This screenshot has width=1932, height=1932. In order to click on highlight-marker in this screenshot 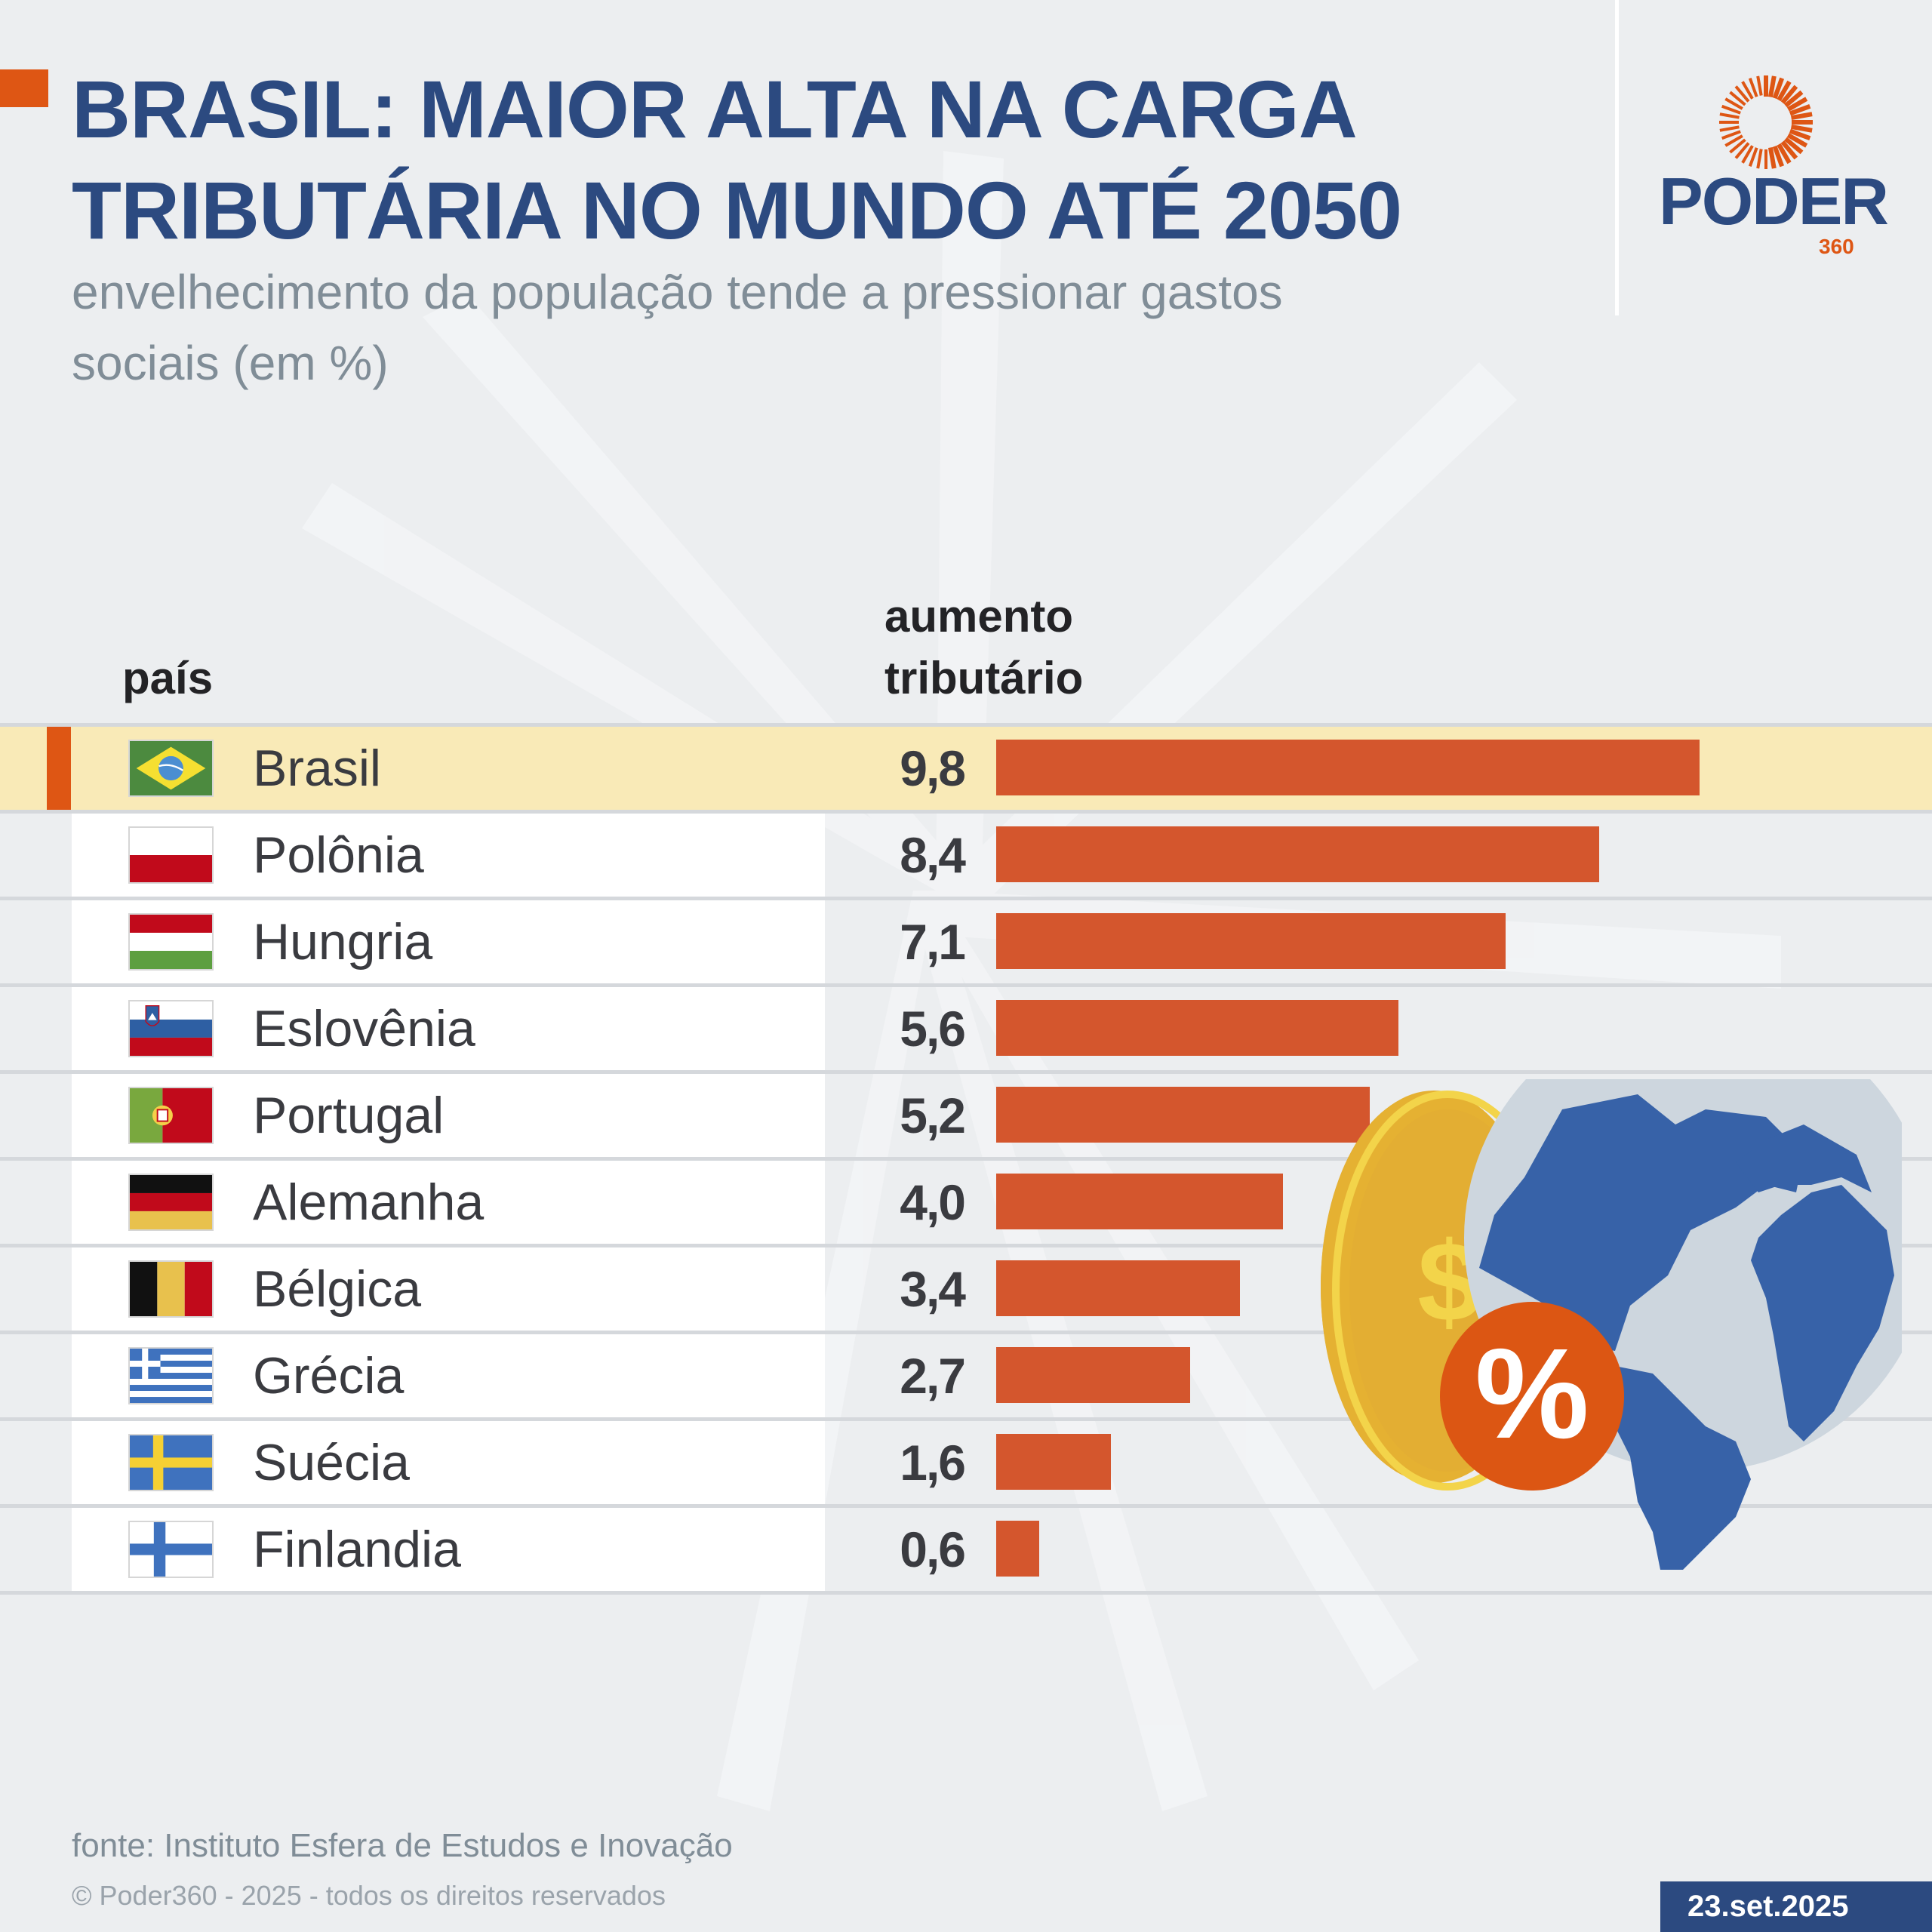, I will do `click(59, 768)`.